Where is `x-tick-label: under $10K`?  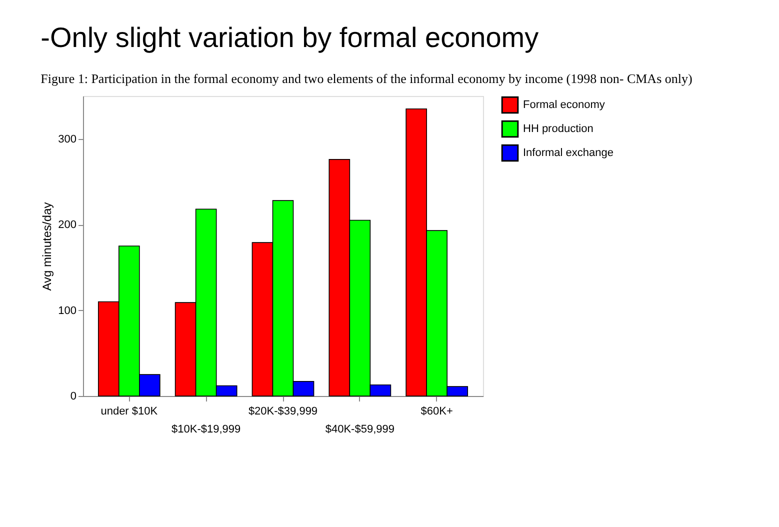 x-tick-label: under $10K is located at coordinates (129, 412).